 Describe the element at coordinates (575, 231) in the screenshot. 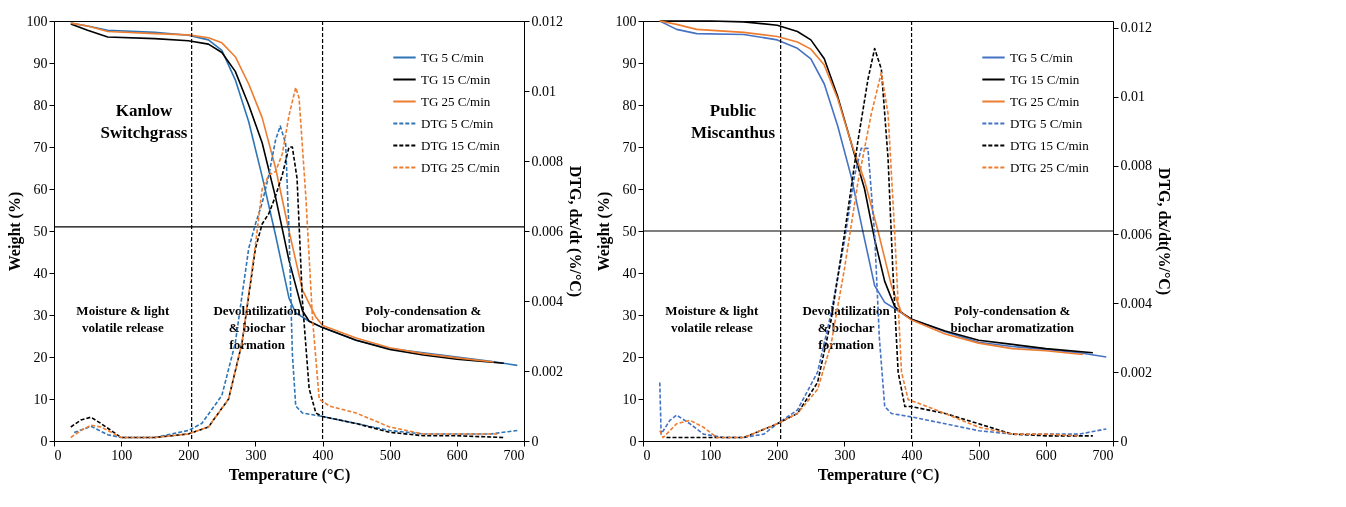

I see `y2-axis-title: DTG, dx/dt (%/°C)` at that location.